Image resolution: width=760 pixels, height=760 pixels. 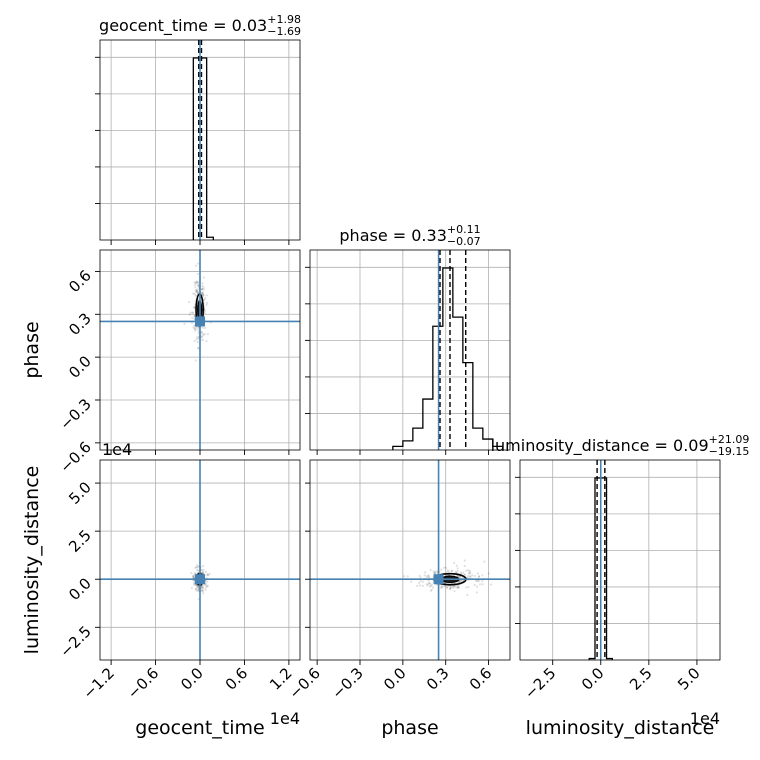 I want to click on hist-geocent-time, so click(x=203, y=140).